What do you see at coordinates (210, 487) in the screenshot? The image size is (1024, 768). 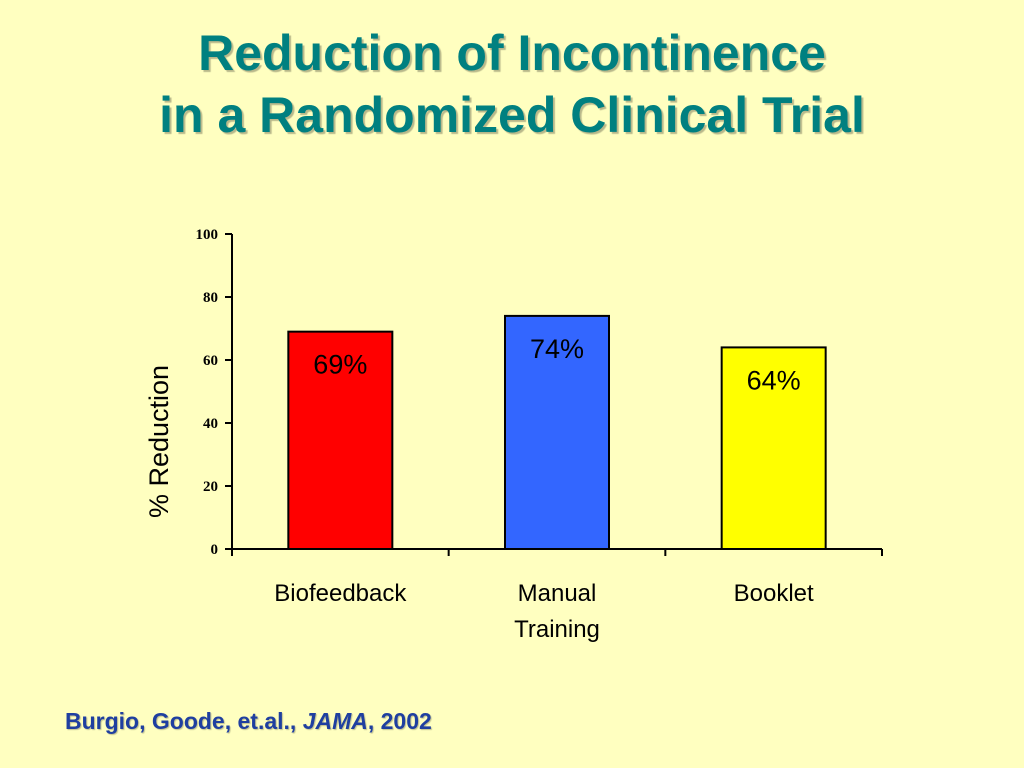 I see `y-tick-label: 20` at bounding box center [210, 487].